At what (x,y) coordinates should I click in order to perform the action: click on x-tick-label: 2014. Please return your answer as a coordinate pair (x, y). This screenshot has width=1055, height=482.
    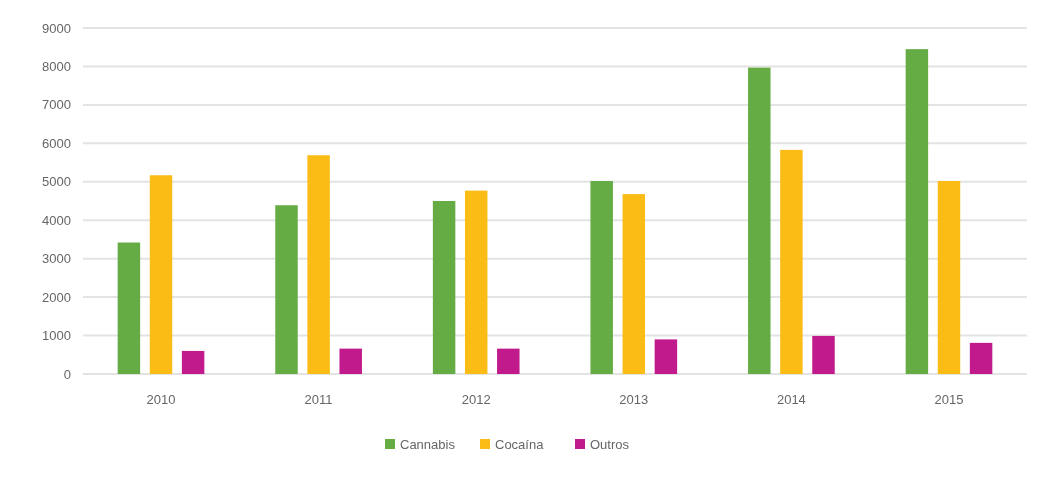
    Looking at the image, I should click on (791, 399).